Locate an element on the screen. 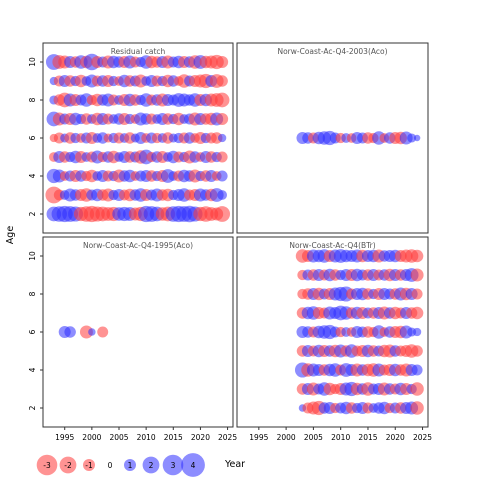  legend-label: 4 is located at coordinates (193, 465).